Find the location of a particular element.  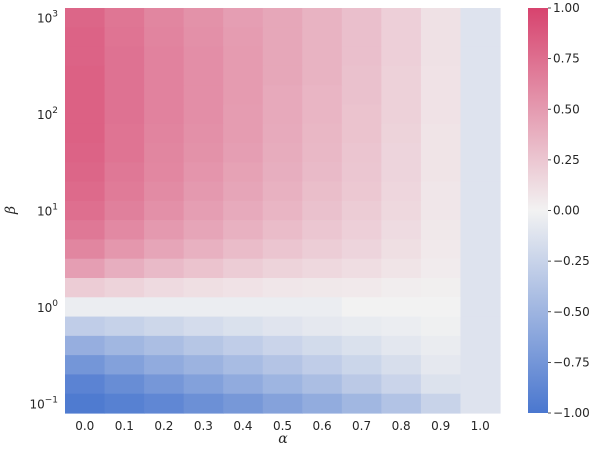

y-tick-label: 100 is located at coordinates (47, 307).